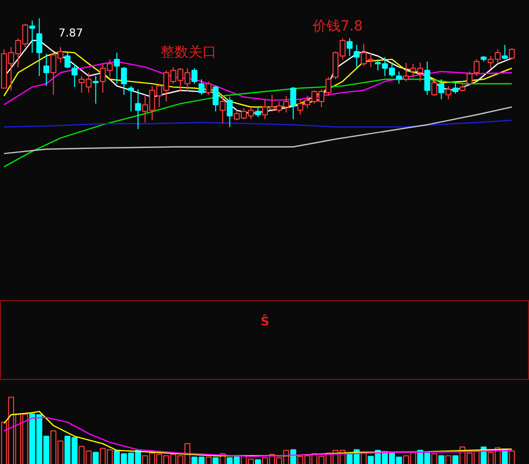 The width and height of the screenshot is (529, 464). I want to click on annotation: 价钱7.8, so click(337, 26).